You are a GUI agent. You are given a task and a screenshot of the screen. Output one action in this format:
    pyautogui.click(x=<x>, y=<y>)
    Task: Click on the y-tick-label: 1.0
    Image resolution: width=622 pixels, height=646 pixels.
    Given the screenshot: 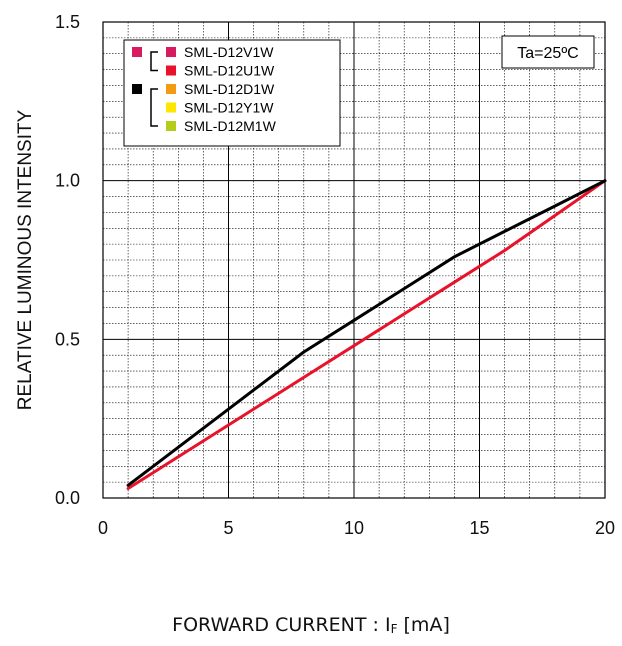 What is the action you would take?
    pyautogui.click(x=67, y=181)
    